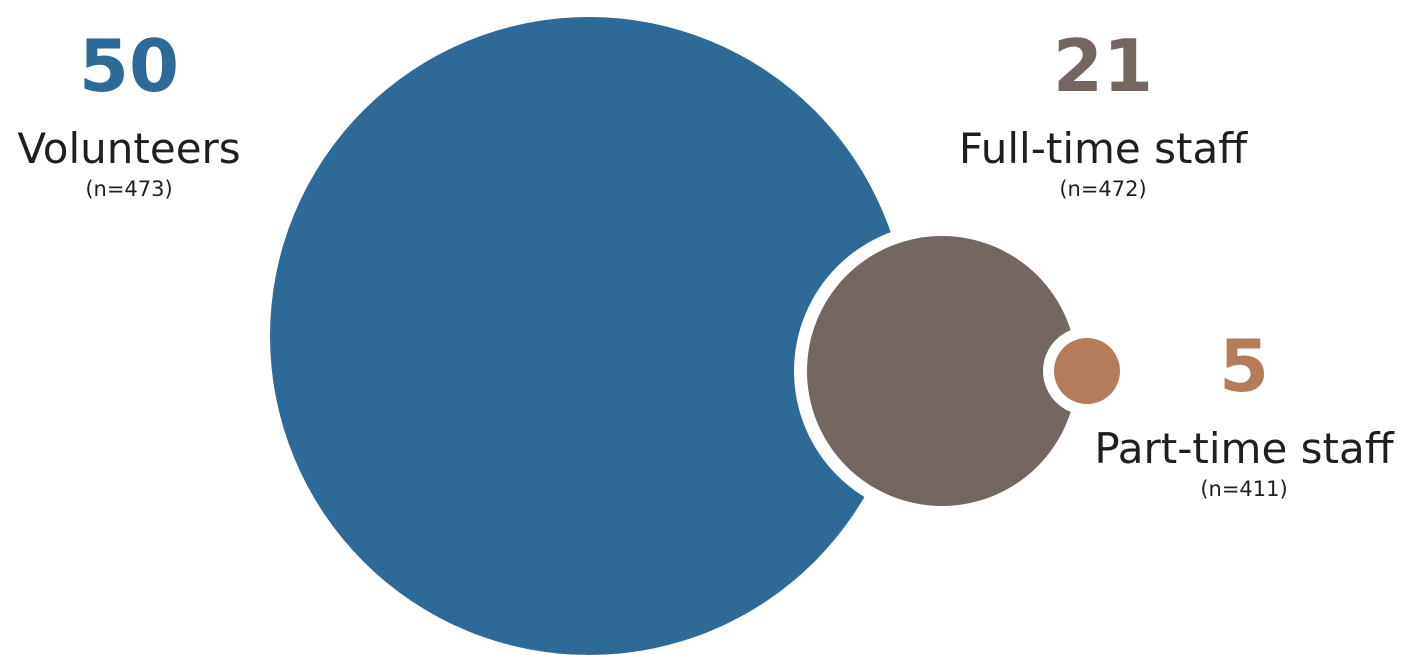 This screenshot has height=655, width=1404. Describe the element at coordinates (1244, 489) in the screenshot. I see `sample-size-part-time-staff: (n=411)` at that location.